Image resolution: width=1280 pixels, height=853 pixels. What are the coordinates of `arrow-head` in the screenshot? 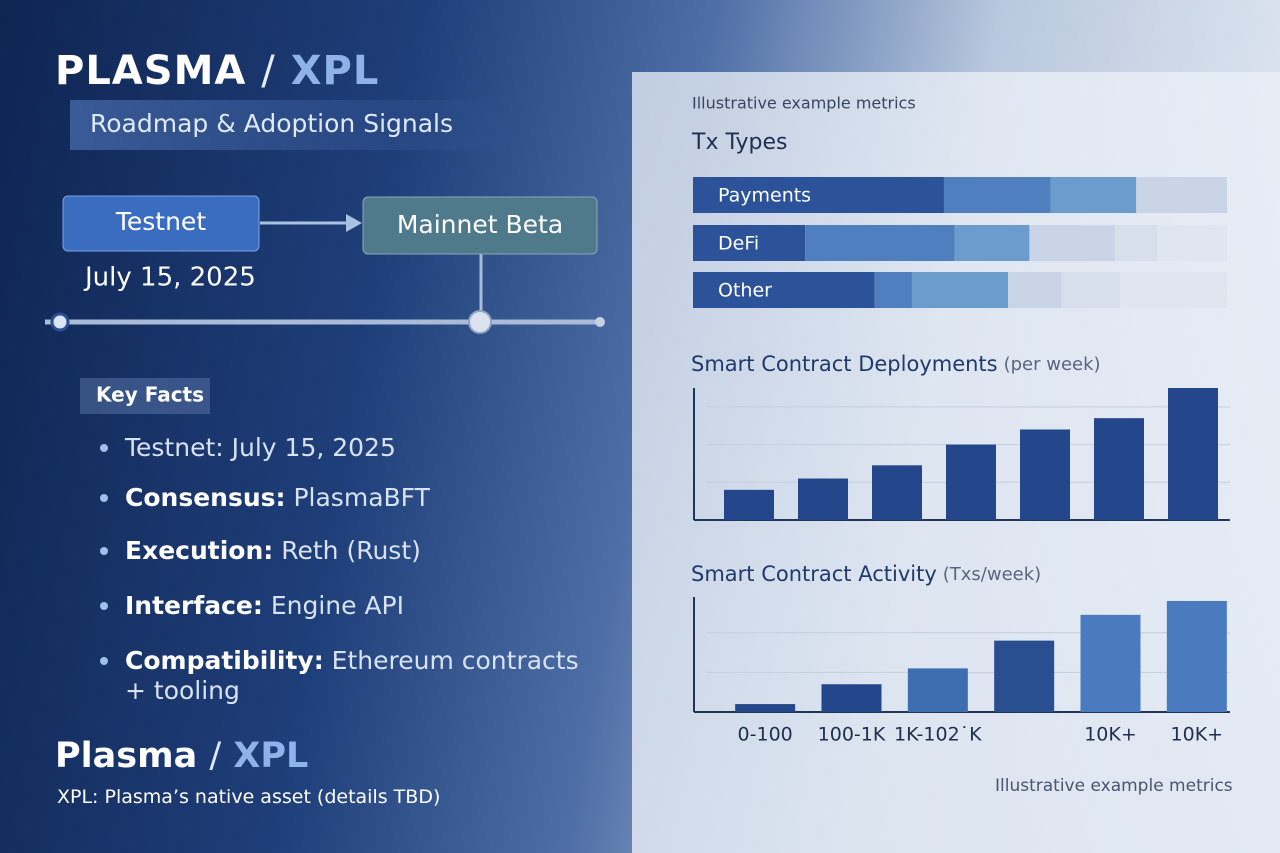 It's located at (354, 223).